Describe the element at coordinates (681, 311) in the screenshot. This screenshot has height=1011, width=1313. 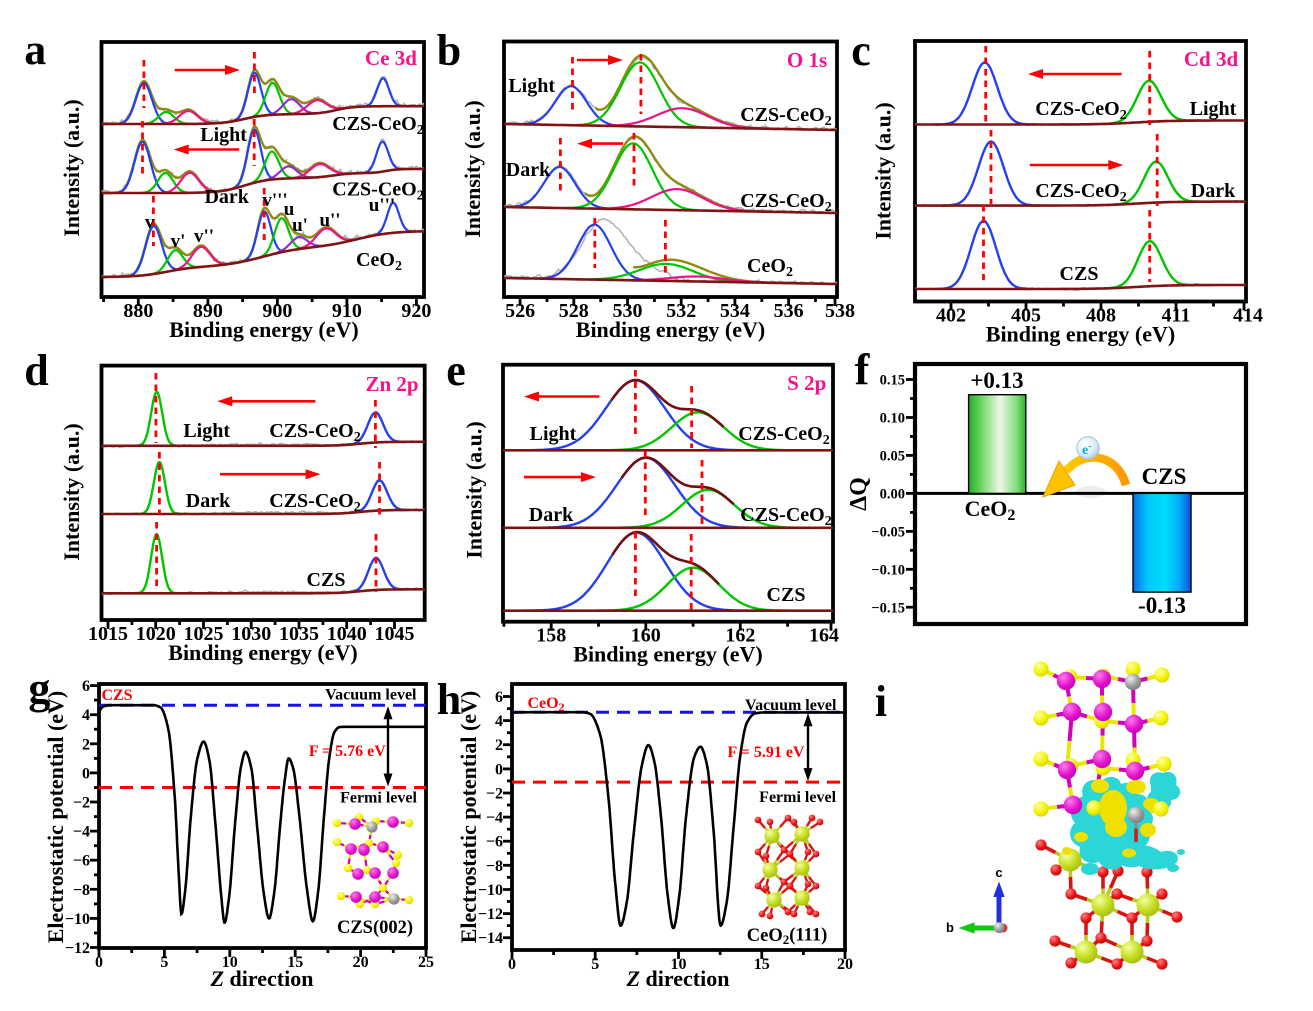
I see `svg-text: 532` at that location.